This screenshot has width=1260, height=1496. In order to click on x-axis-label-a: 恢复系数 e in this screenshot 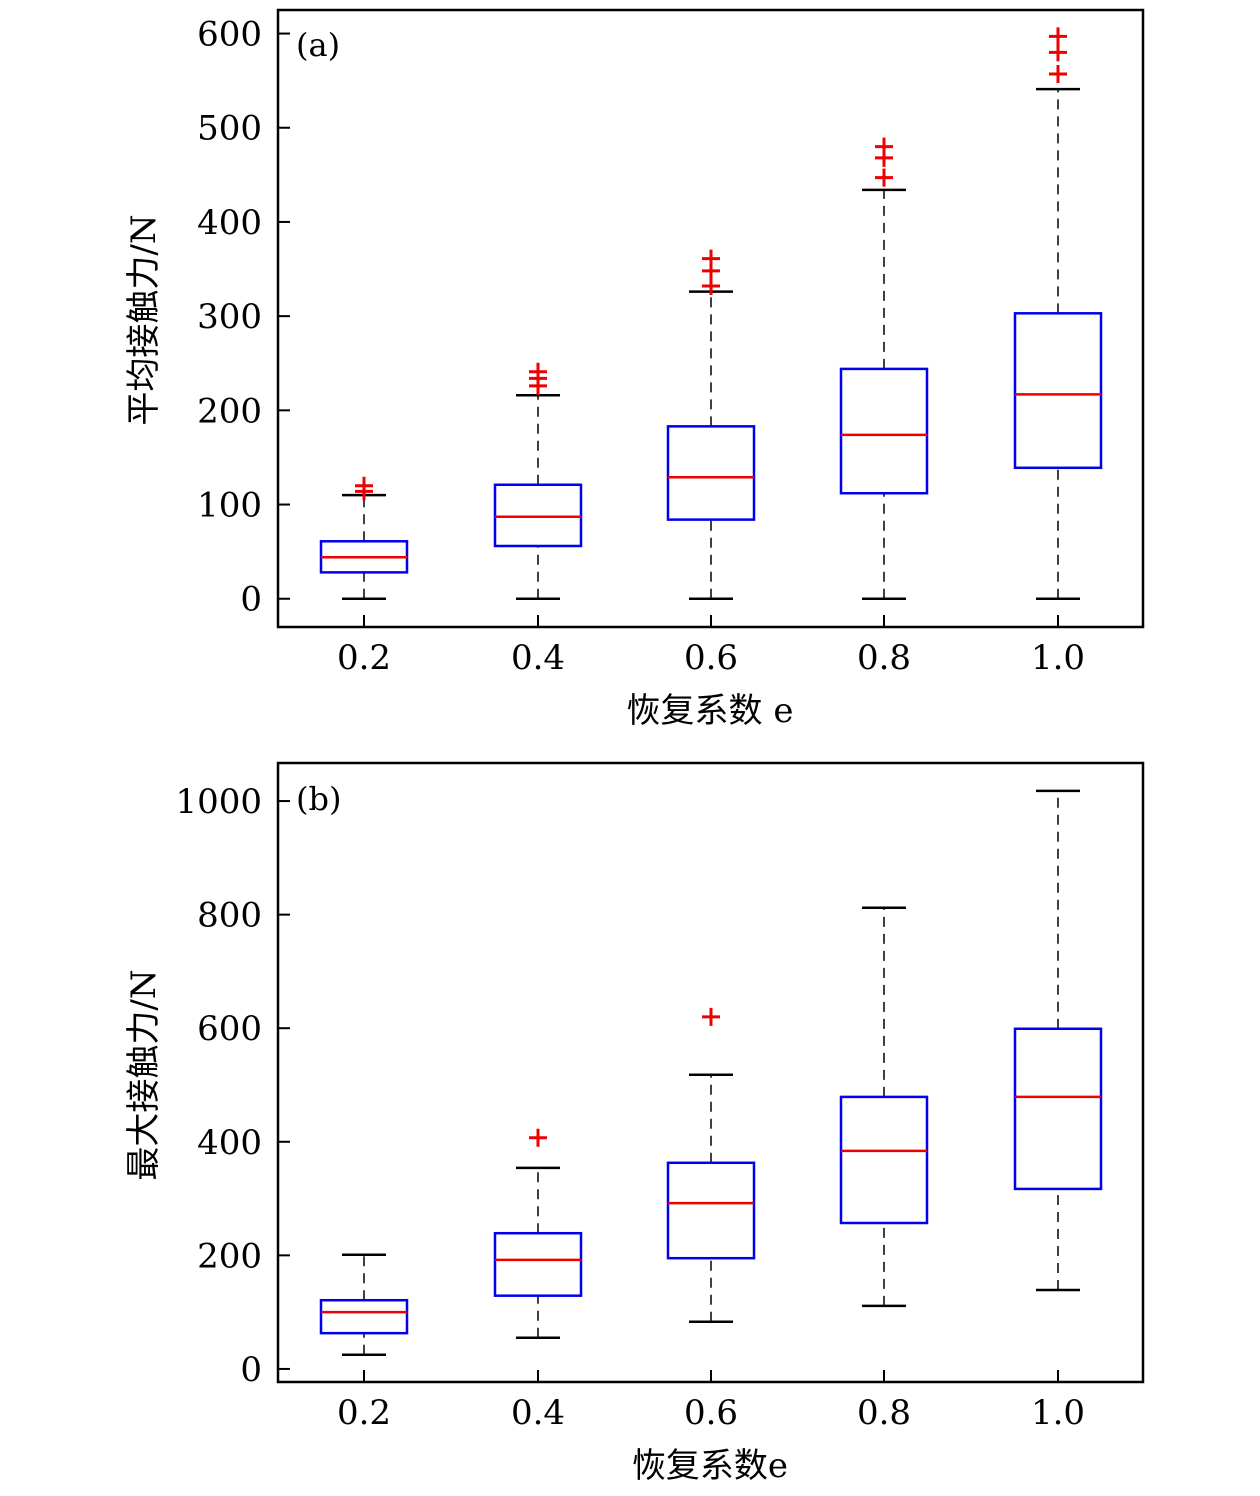, I will do `click(710, 711)`.